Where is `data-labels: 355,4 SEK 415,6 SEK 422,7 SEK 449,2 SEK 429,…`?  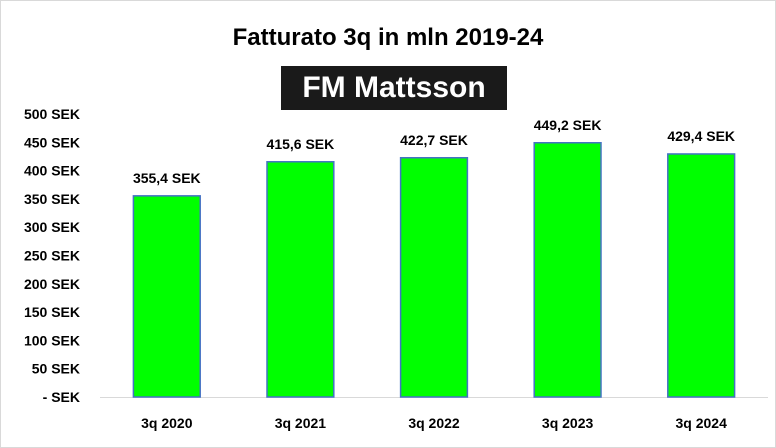 data-labels: 355,4 SEK 415,6 SEK 422,7 SEK 449,2 SEK 429,… is located at coordinates (434, 151).